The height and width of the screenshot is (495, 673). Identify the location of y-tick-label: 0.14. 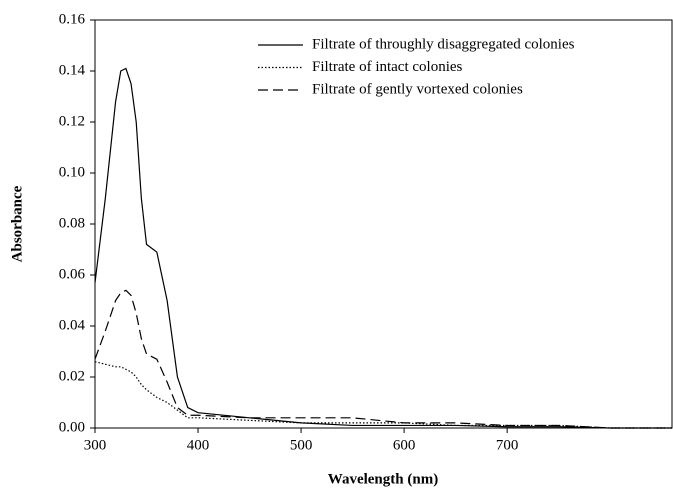
(72, 70).